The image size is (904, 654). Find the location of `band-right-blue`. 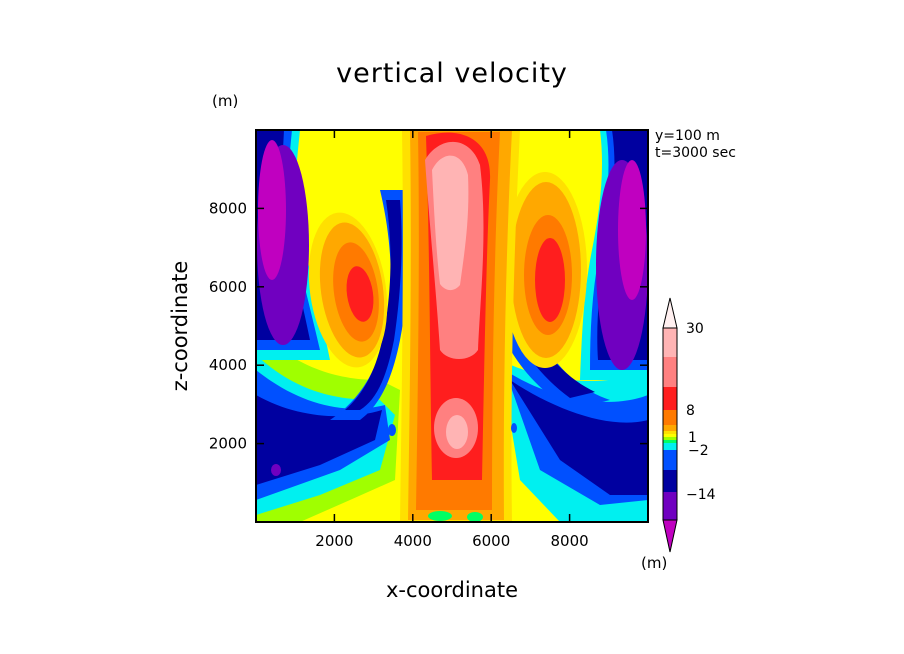

band-right-blue is located at coordinates (547, 305).